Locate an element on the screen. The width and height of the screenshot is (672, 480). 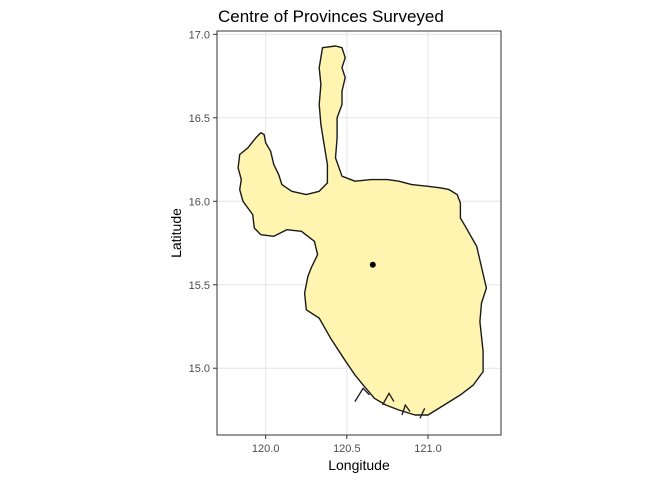
y-tick-label: 15.5 is located at coordinates (199, 286).